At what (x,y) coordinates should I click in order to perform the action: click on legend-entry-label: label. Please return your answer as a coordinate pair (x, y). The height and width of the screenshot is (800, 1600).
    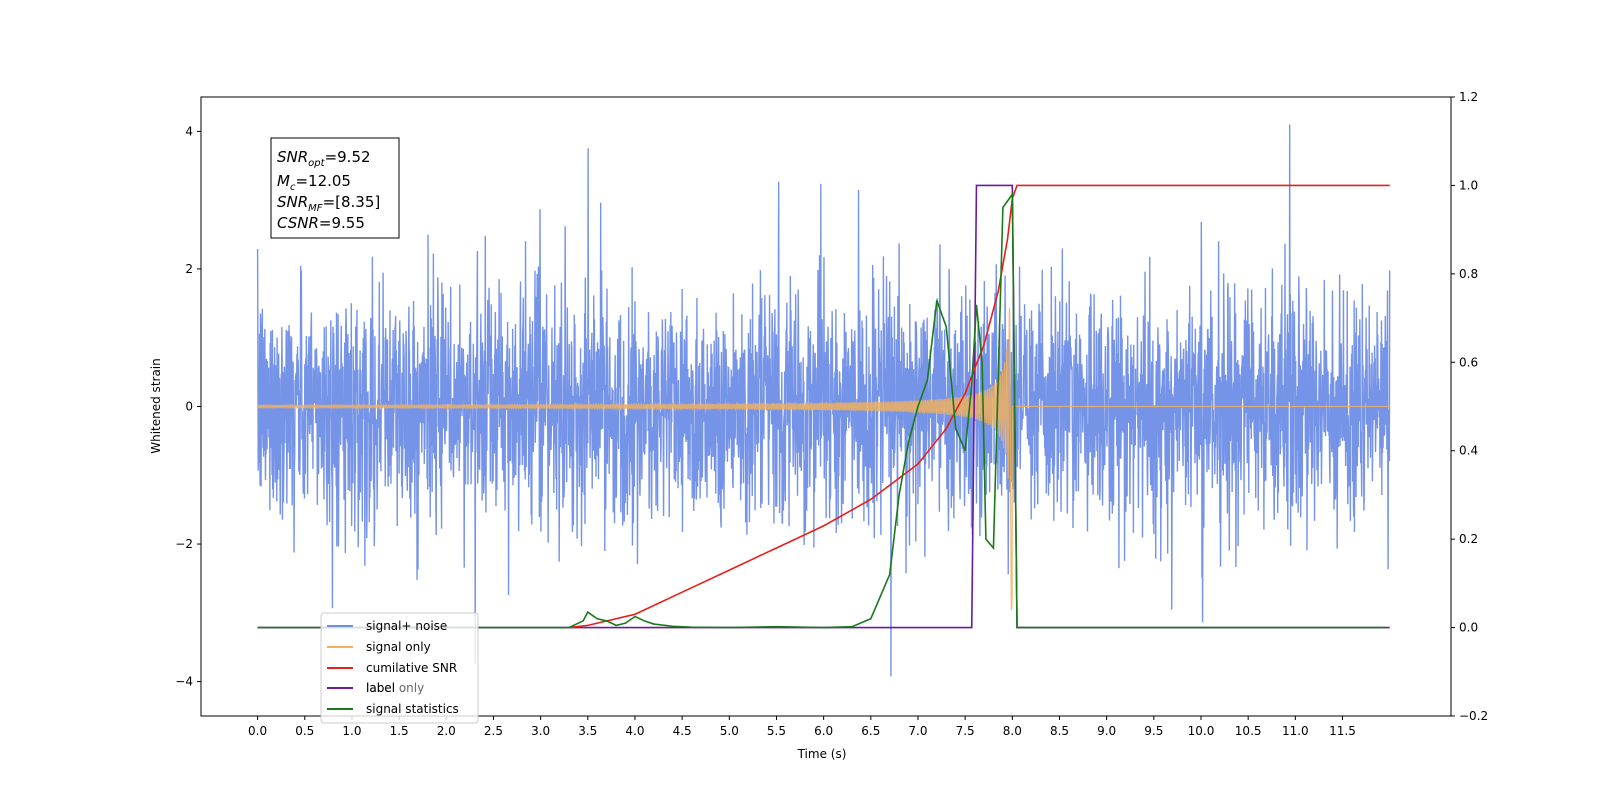
    Looking at the image, I should click on (380, 688).